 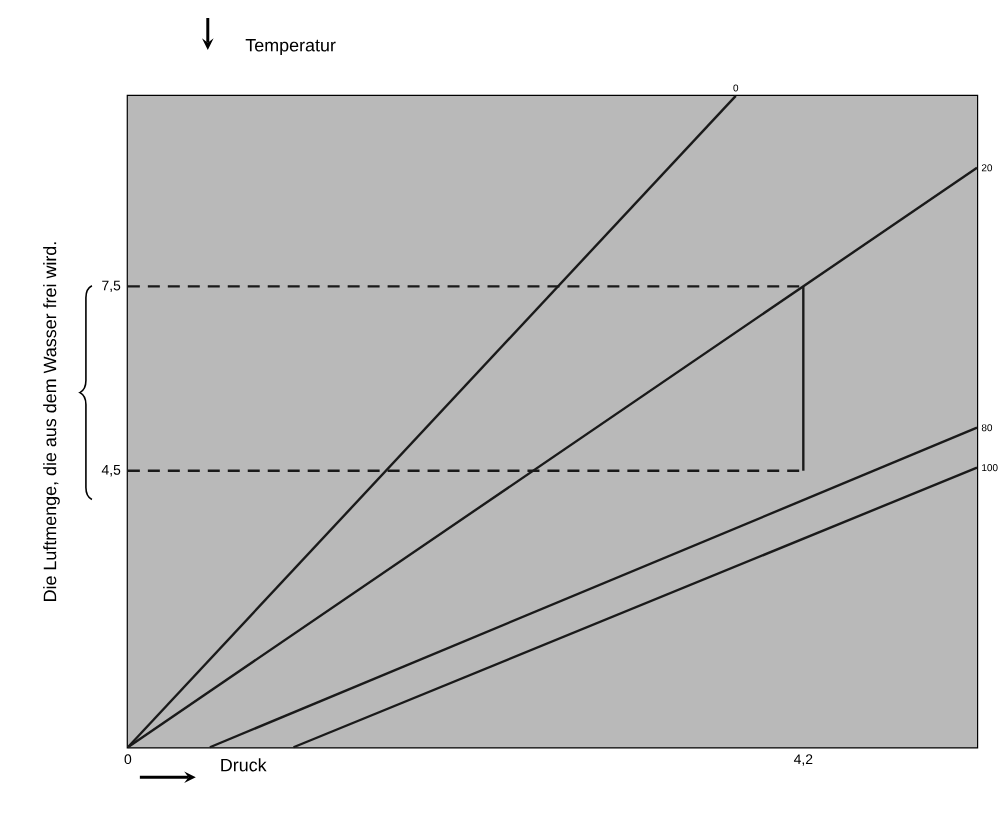 What do you see at coordinates (51, 422) in the screenshot?
I see `y-axis-title: Die Luftmenge, die aus dem Wasser frei wird.` at bounding box center [51, 422].